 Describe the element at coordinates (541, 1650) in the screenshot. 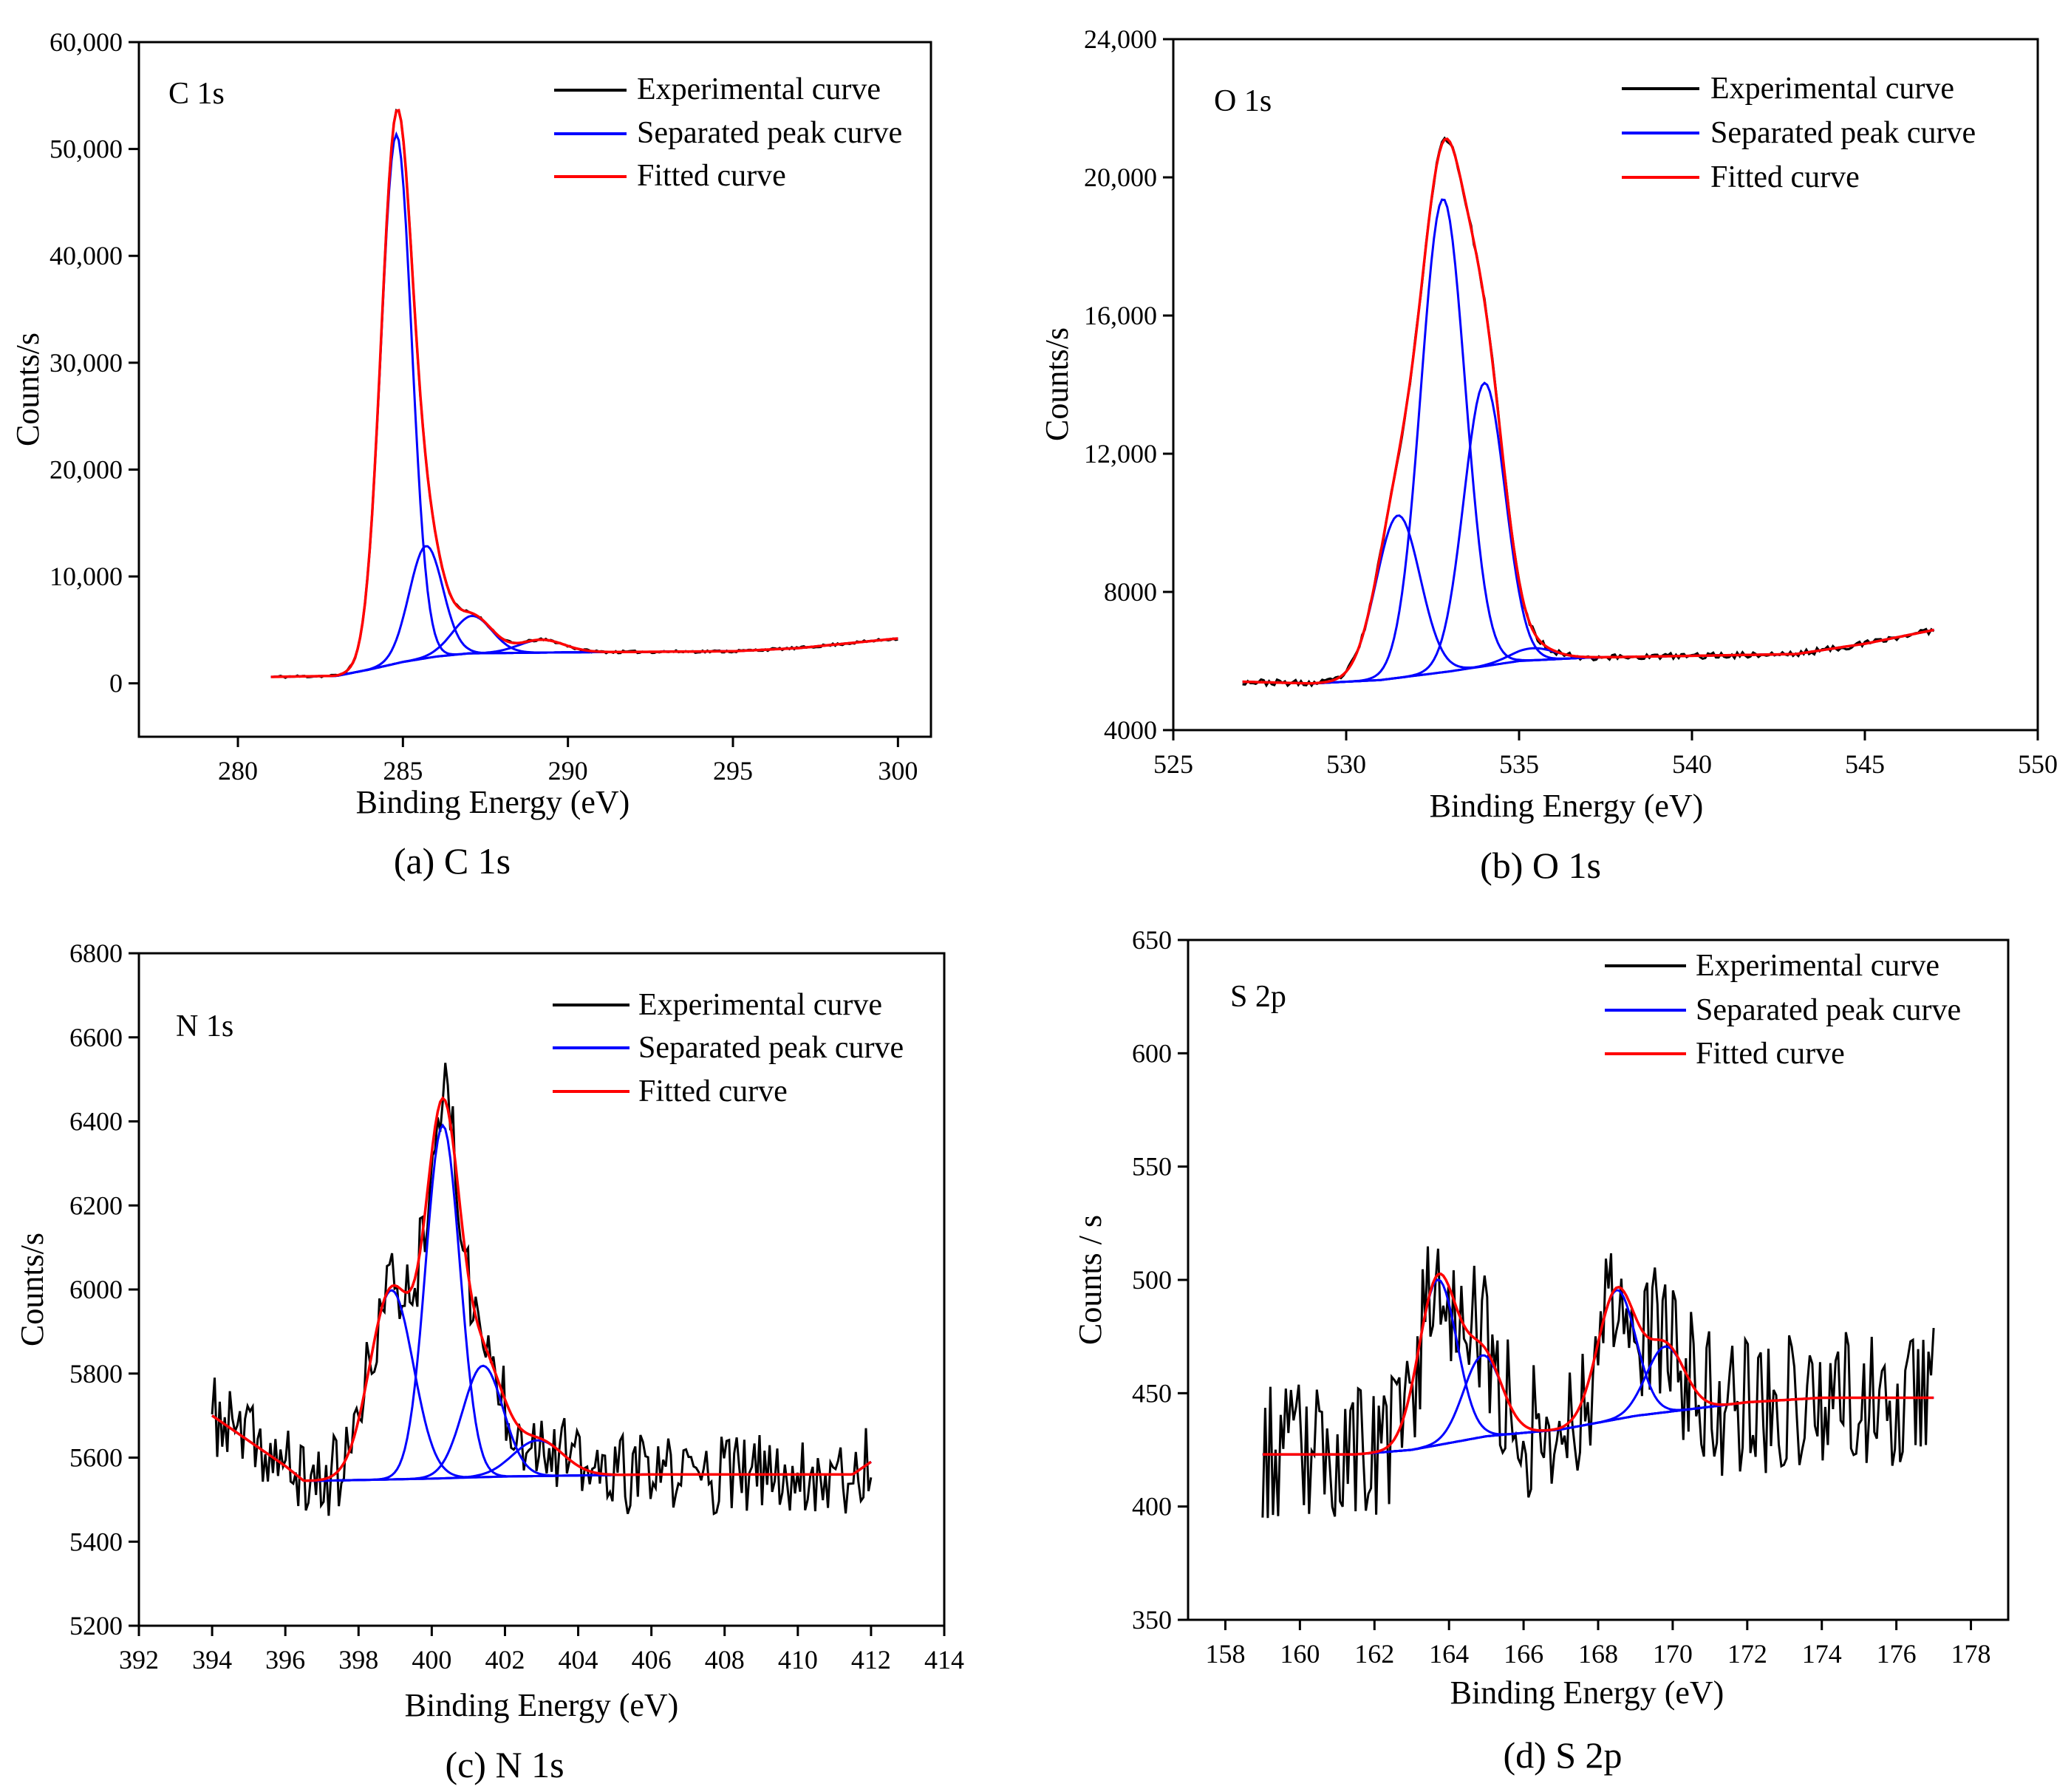

I see `x-ticks: 392 394 396 398 400 402 404 406 408 410 412 414` at that location.